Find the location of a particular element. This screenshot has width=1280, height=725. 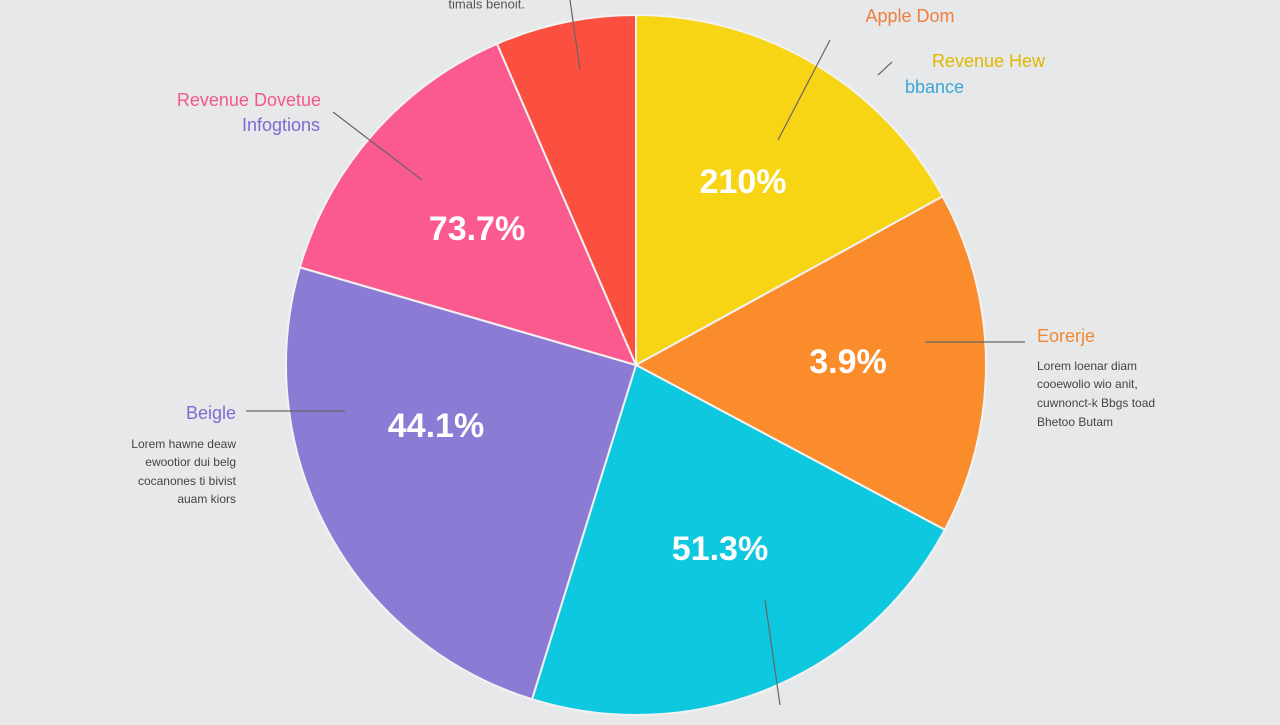

annotation: Lorem hawne deaw is located at coordinates (183, 444).